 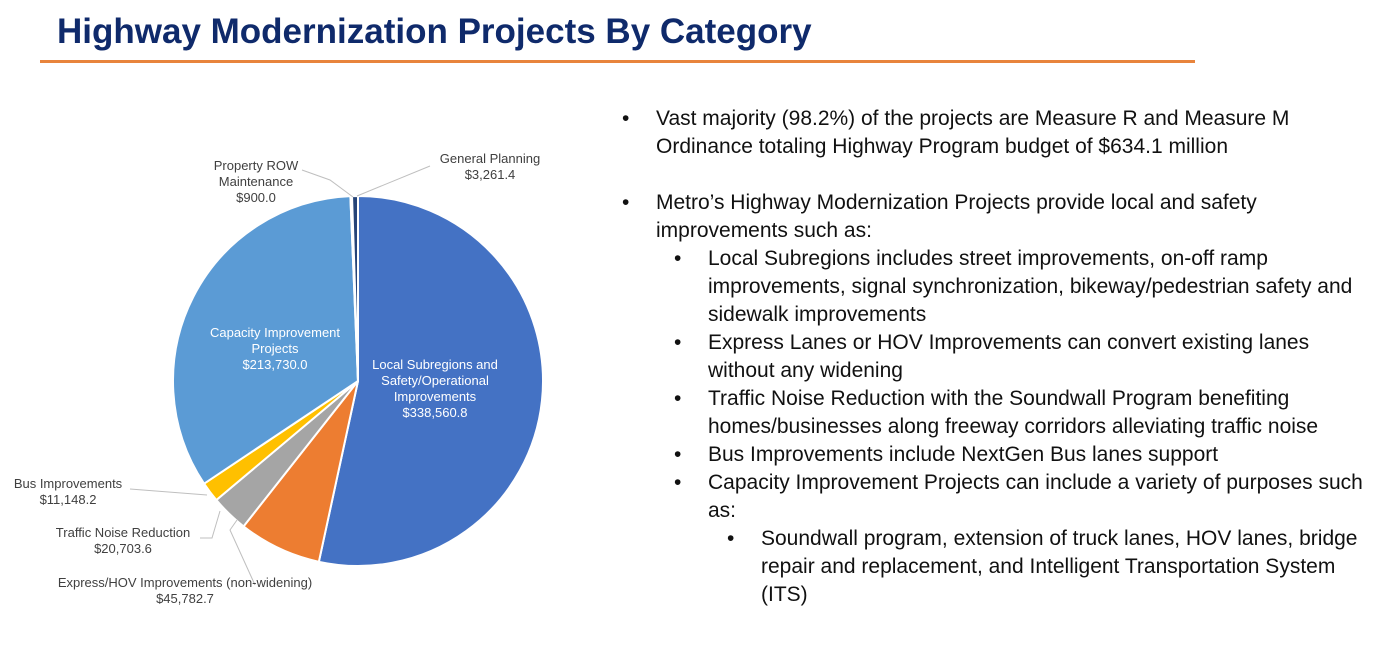 I want to click on slice-name-label: Express/HOV Improvements (non-widening), so click(x=185, y=582).